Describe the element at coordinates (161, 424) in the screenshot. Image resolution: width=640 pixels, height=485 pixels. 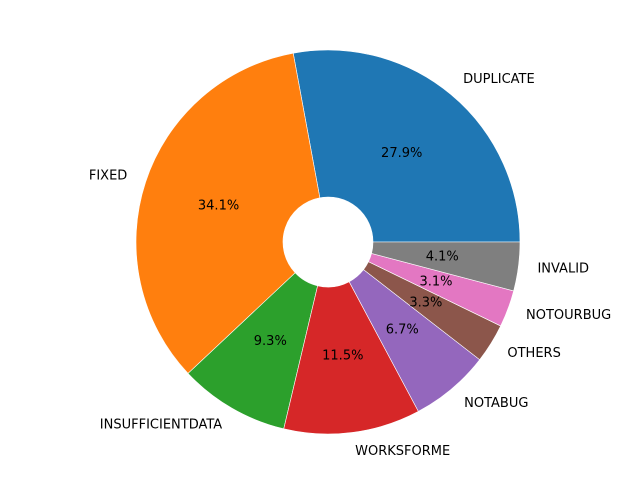
I see `category-label-insufficientdata: INSUFFICIENTDATA` at that location.